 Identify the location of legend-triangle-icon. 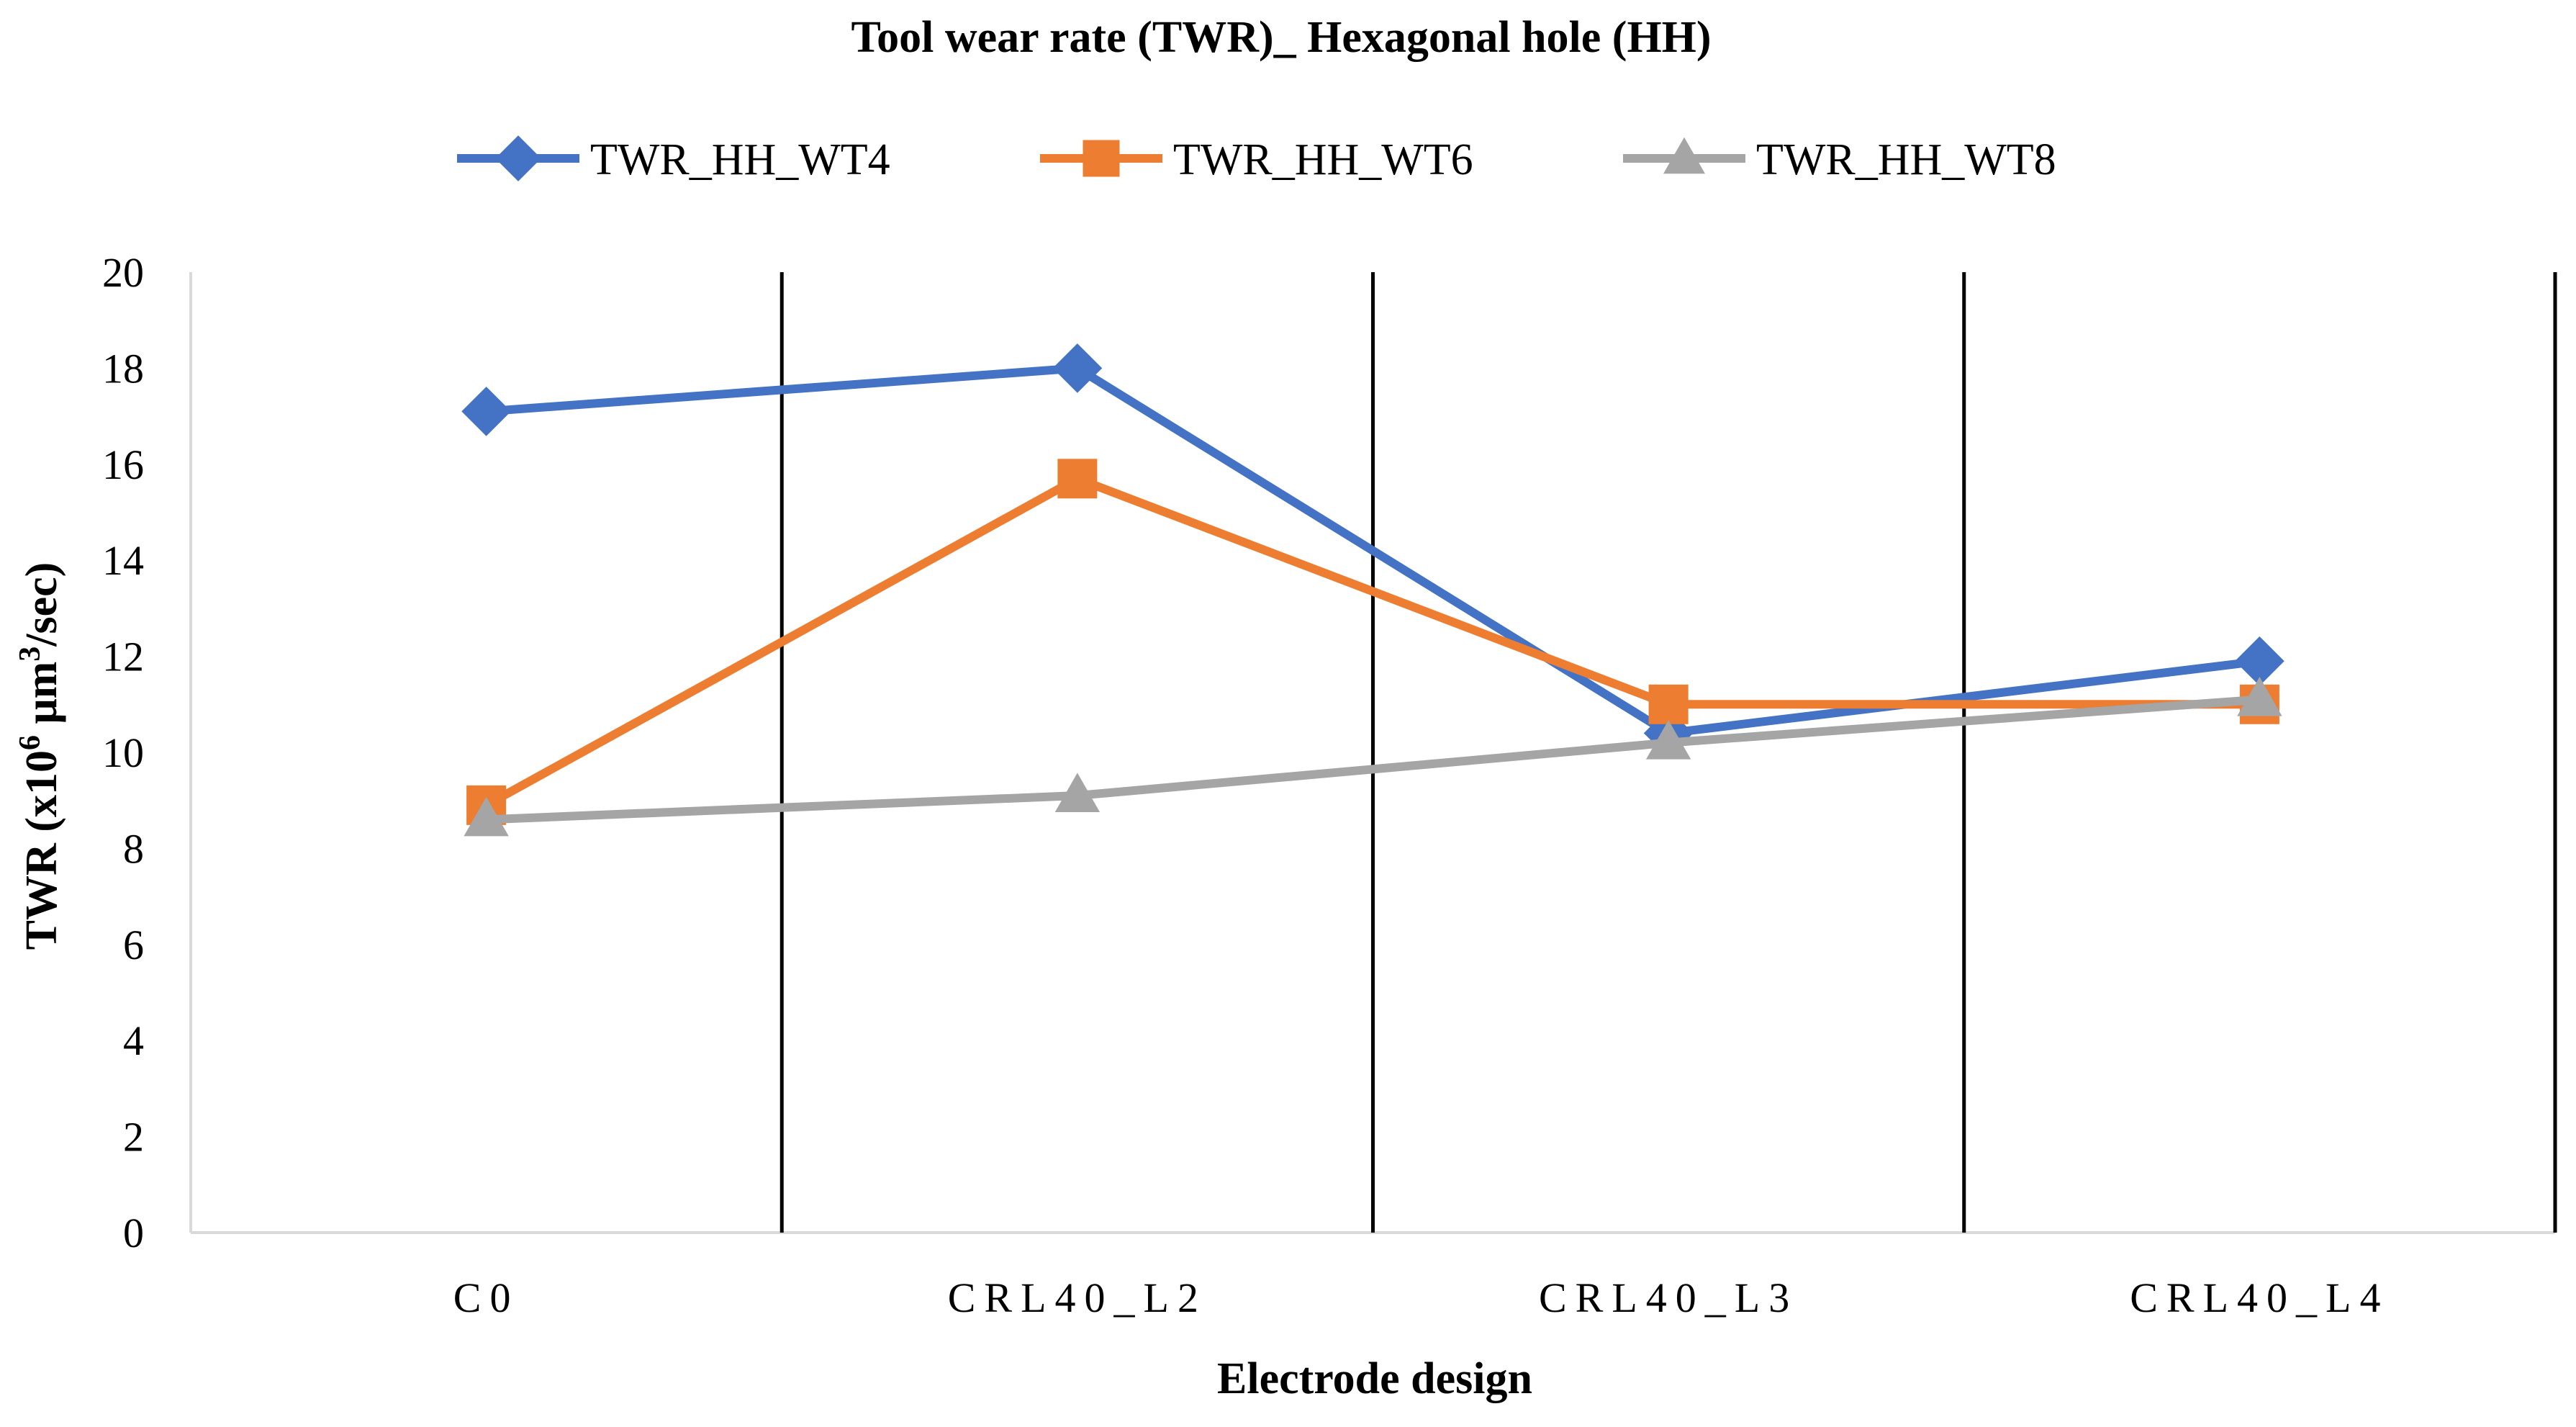
(1684, 155).